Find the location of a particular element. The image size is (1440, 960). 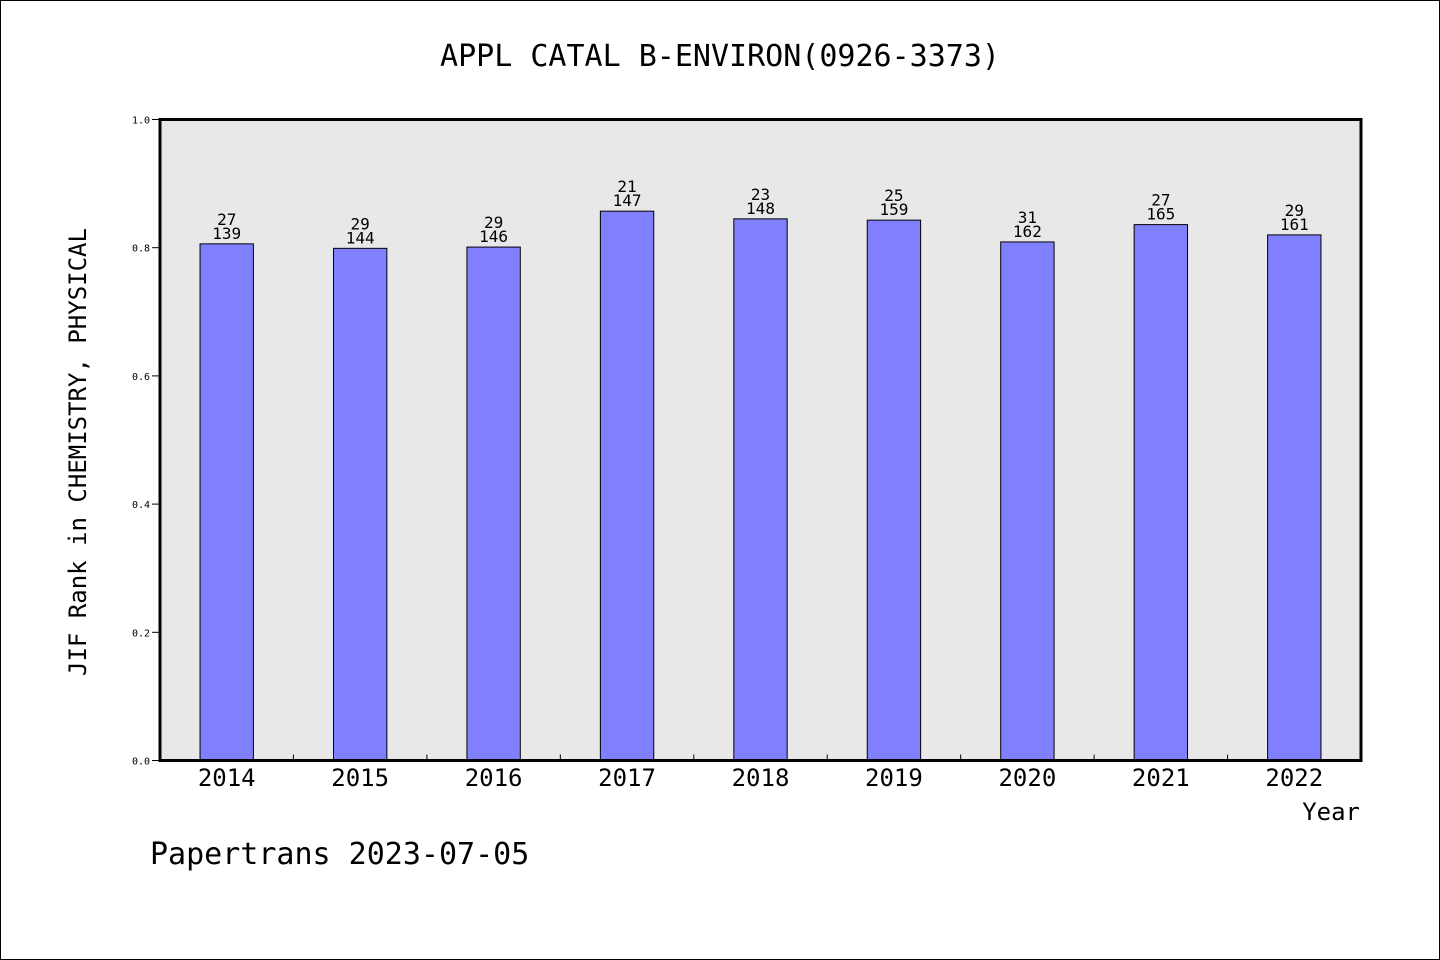

bar-rank-label: 23 is located at coordinates (760, 194).